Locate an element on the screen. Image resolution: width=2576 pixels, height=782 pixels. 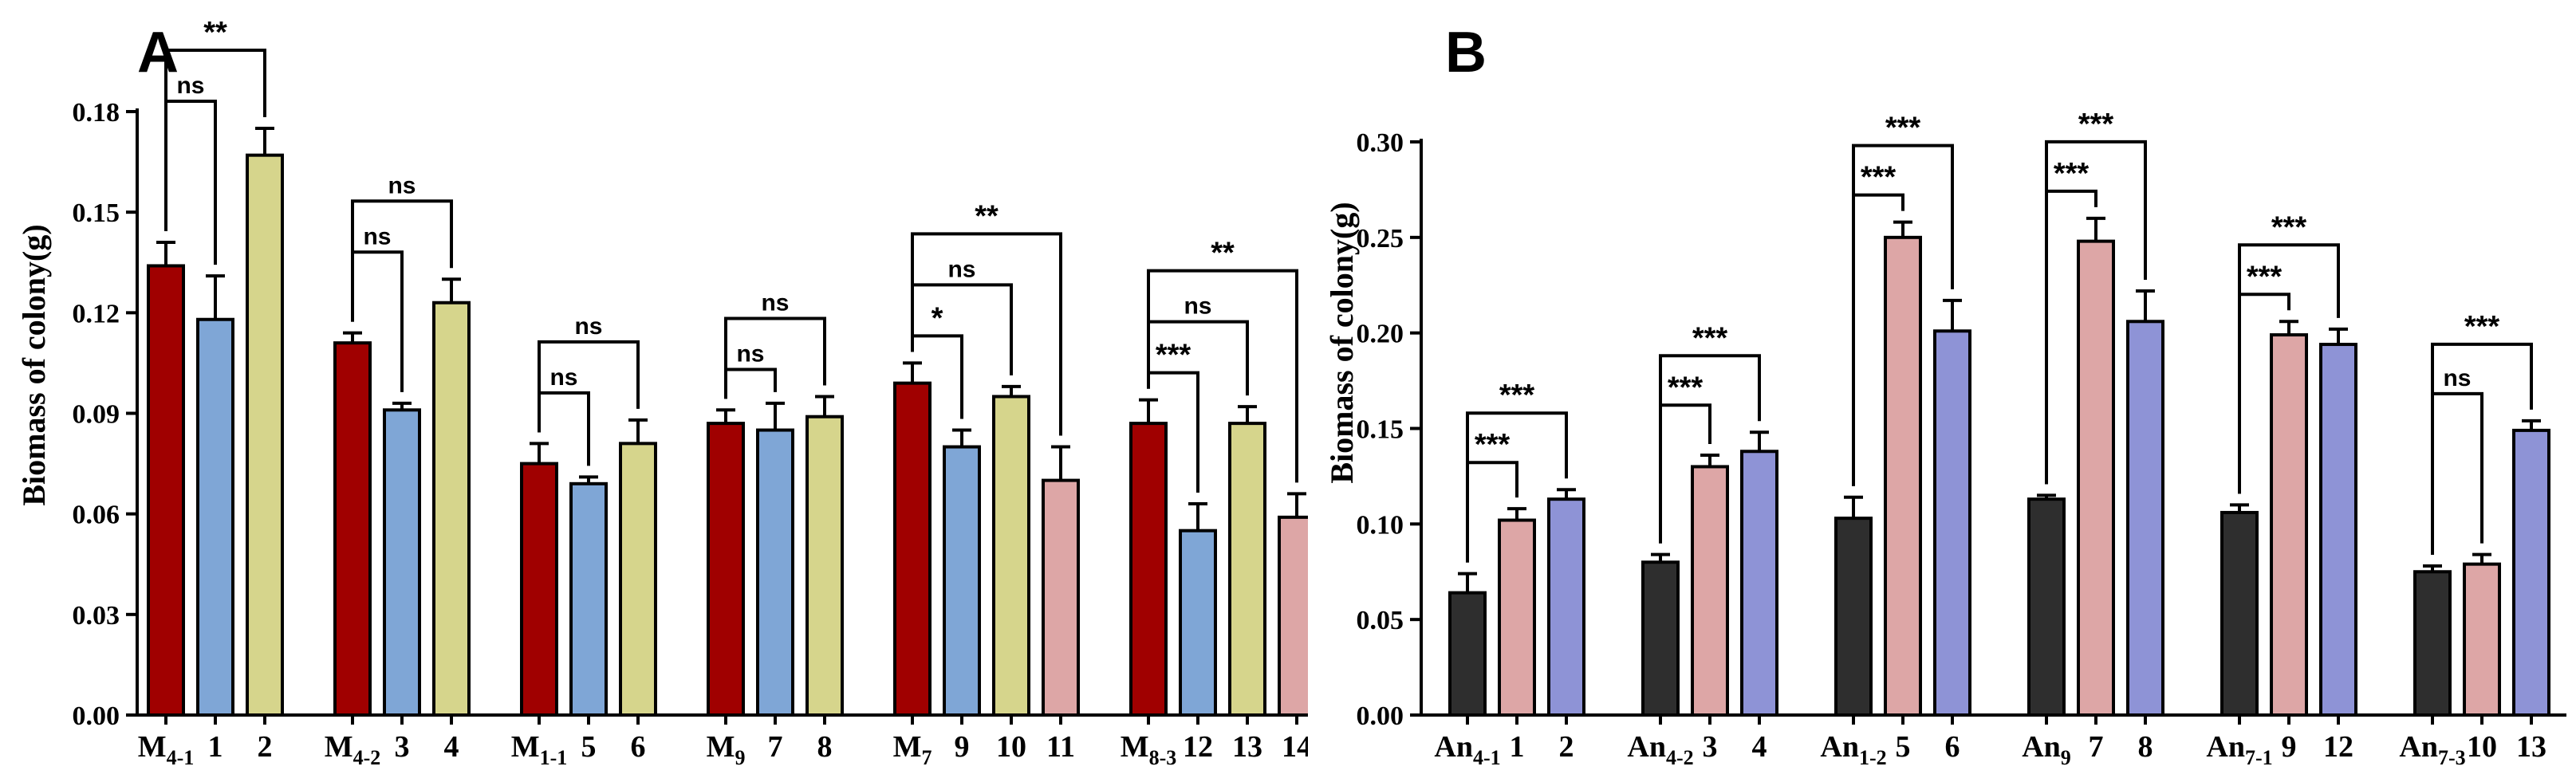
chart-b-significance-label: ns is located at coordinates (2457, 378).